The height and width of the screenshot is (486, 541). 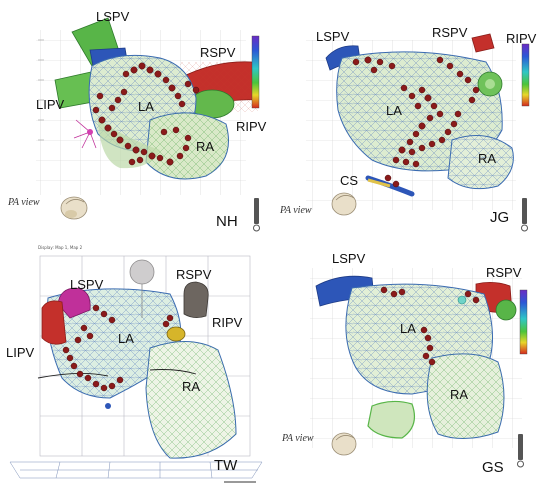 What do you see at coordinates (349, 180) in the screenshot?
I see `jg-label-cs: CS` at bounding box center [349, 180].